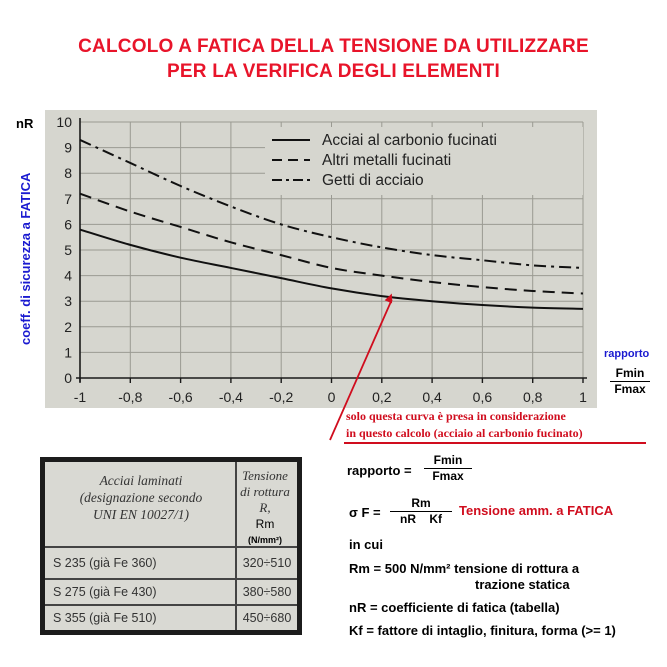 The width and height of the screenshot is (667, 667). I want to click on y-axis-label: coeff. di sicurezza a FATICA, so click(25, 258).